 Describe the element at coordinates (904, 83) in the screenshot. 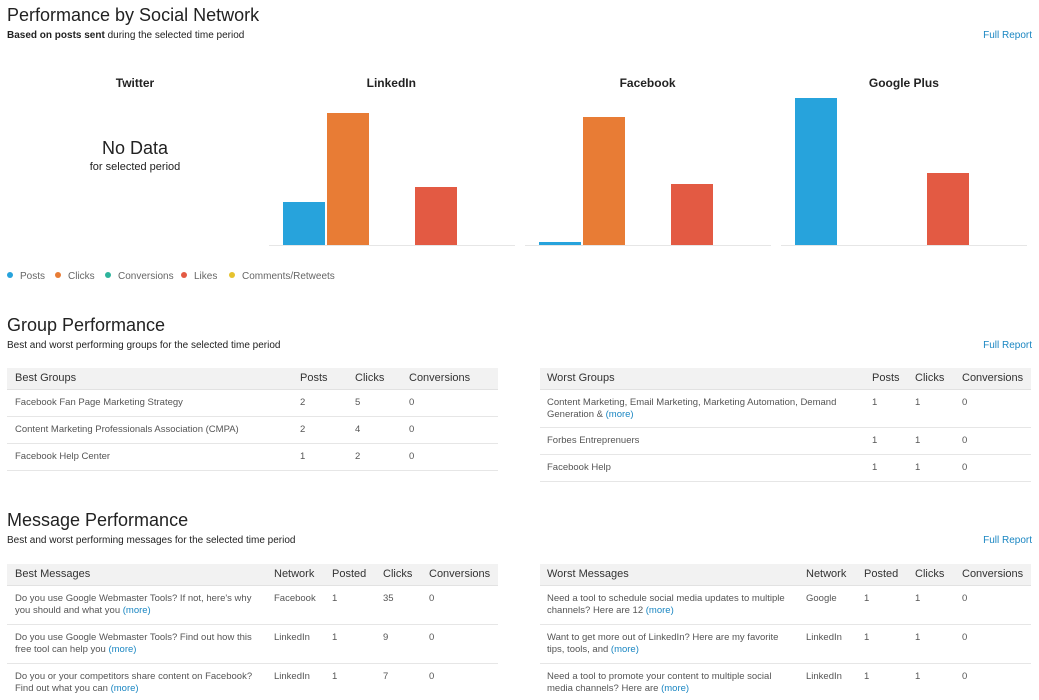

I see `panel-title: Google Plus` at that location.